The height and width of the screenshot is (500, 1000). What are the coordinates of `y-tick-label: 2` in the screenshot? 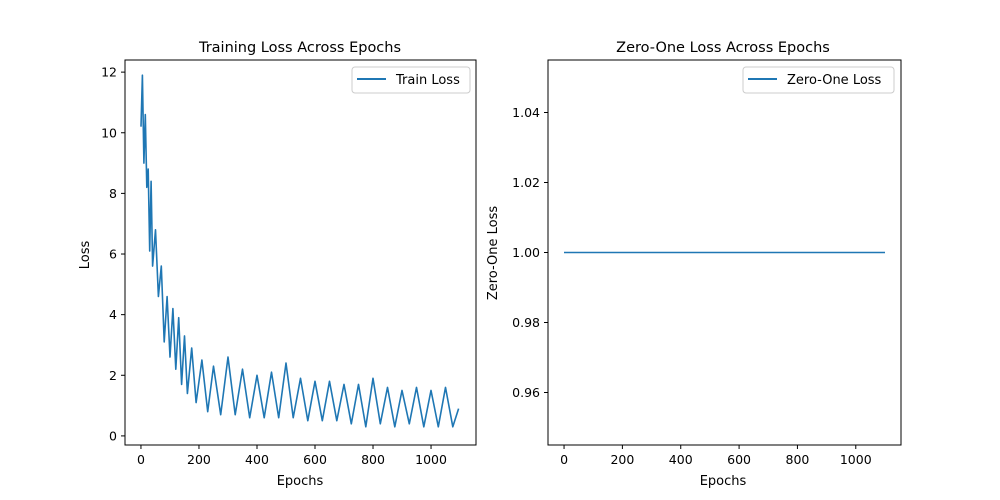 It's located at (113, 375).